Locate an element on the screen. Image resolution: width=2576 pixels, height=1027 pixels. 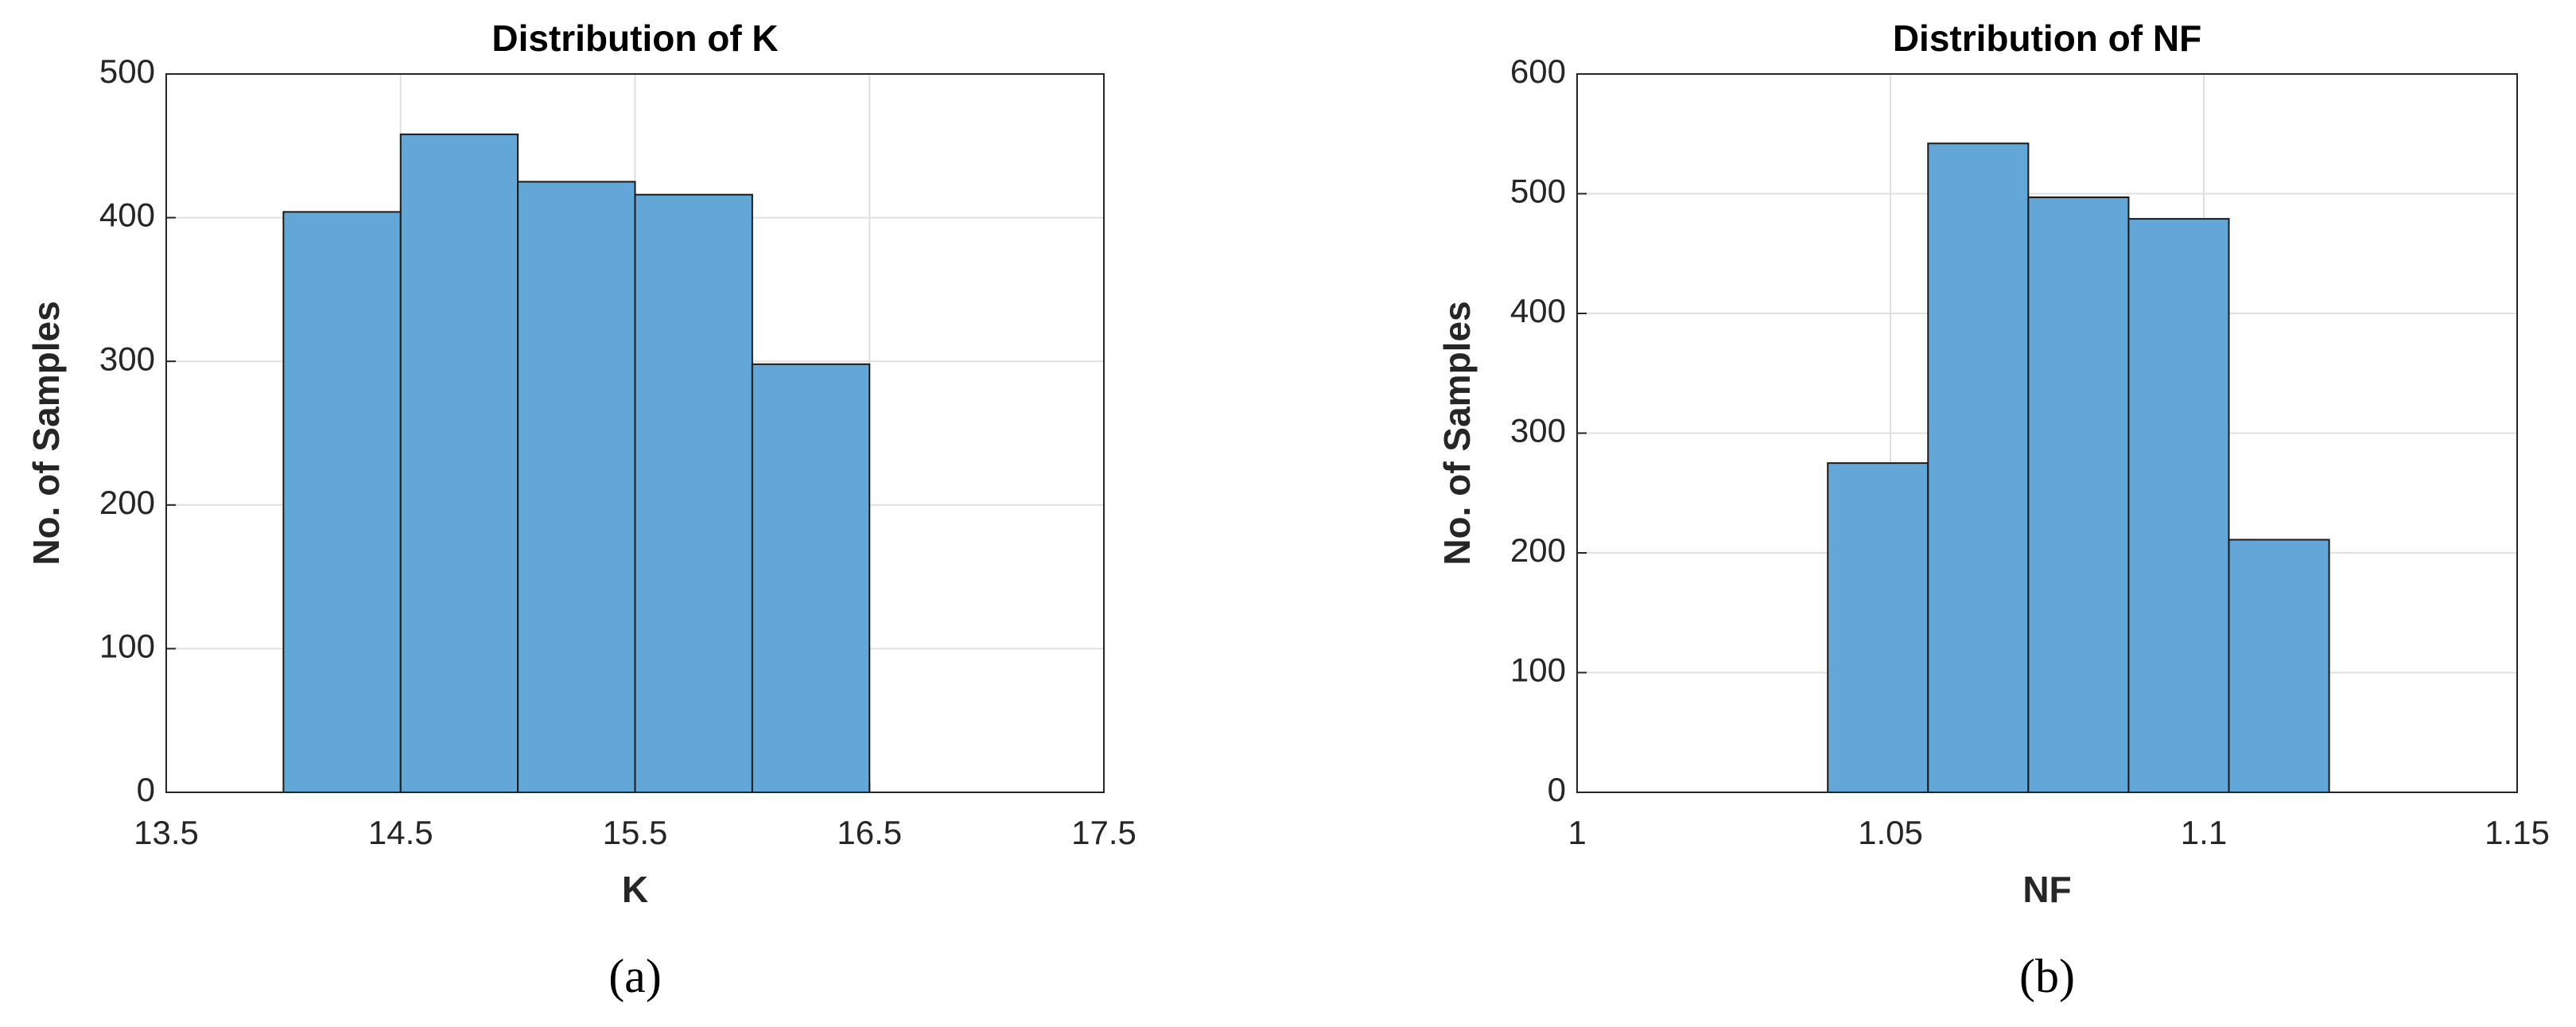
caption: (b) is located at coordinates (2047, 976).